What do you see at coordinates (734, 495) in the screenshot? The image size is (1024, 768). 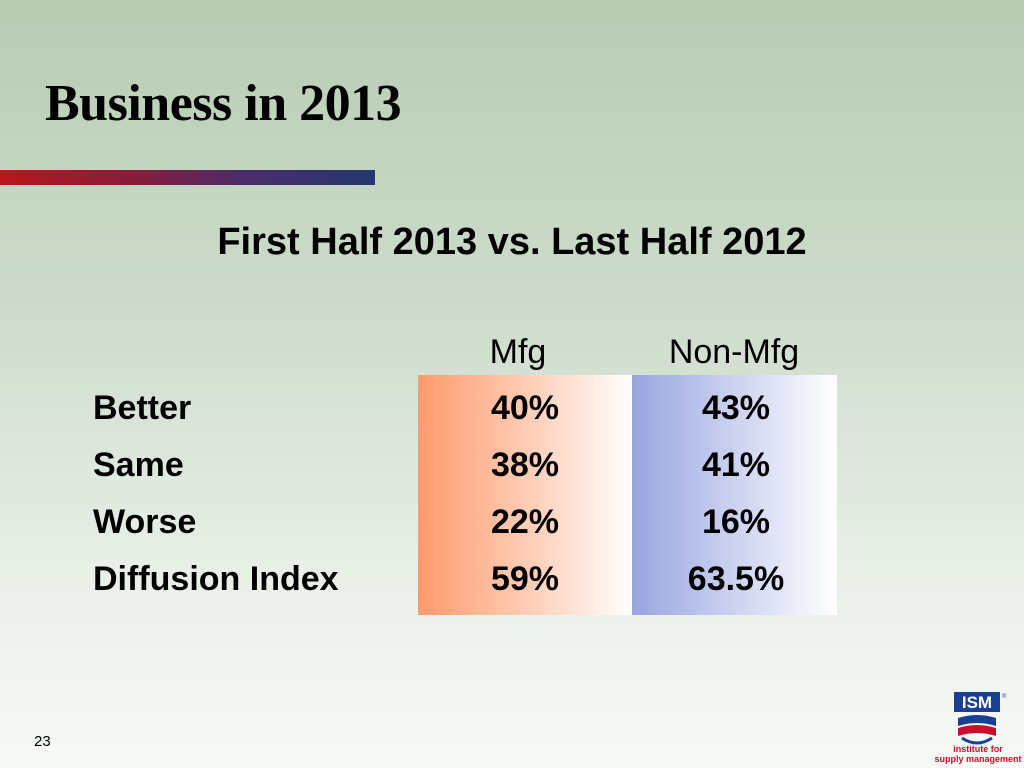 I see `non-mfg-column-band` at bounding box center [734, 495].